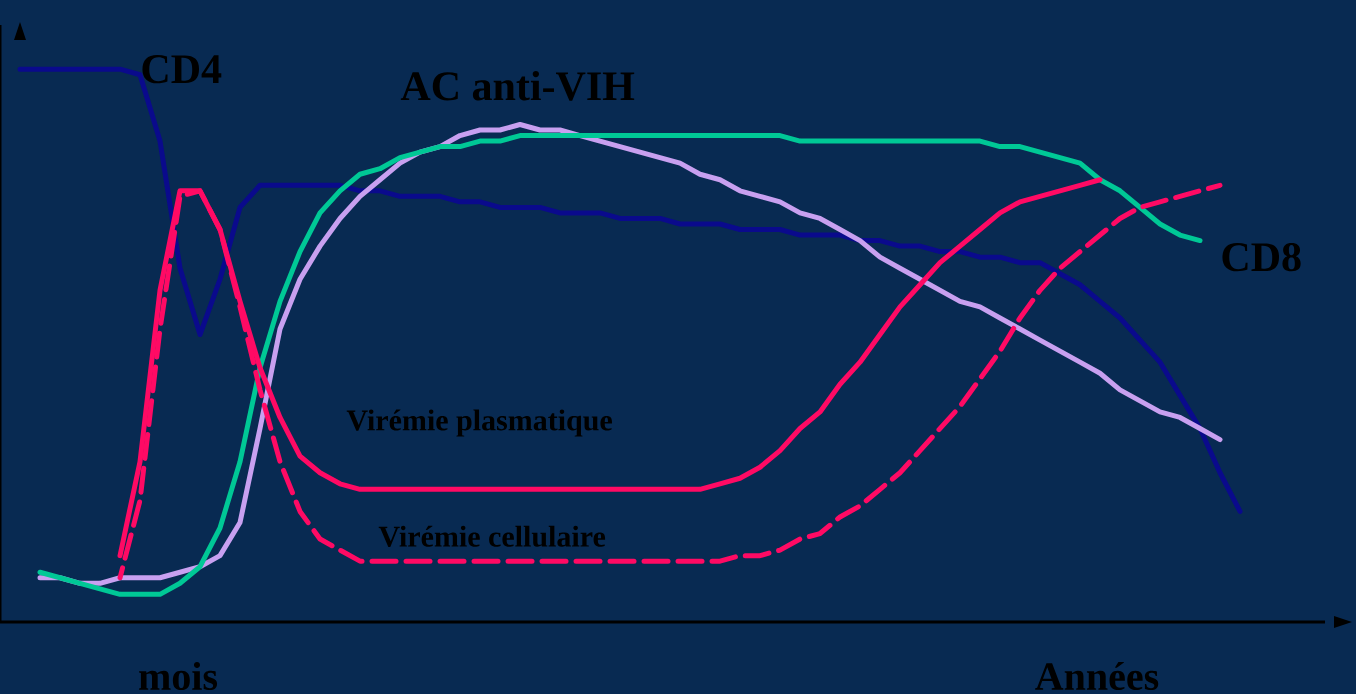 This screenshot has width=1356, height=694. What do you see at coordinates (1261, 257) in the screenshot?
I see `series-label: CD8` at bounding box center [1261, 257].